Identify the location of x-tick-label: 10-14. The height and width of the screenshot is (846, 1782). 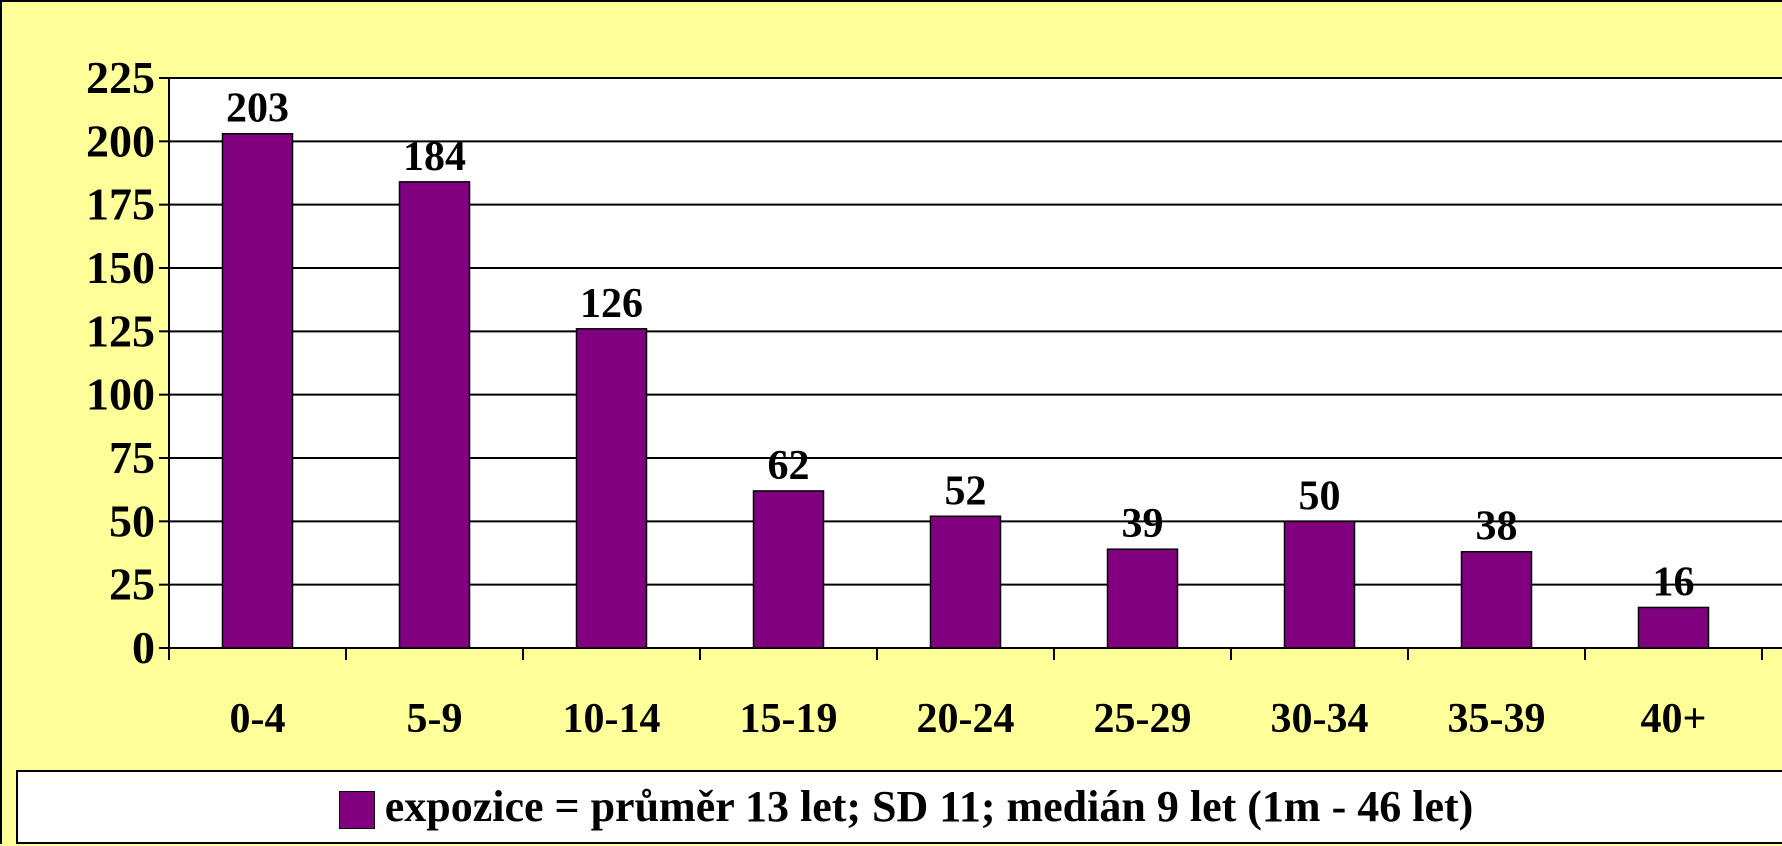
(612, 719).